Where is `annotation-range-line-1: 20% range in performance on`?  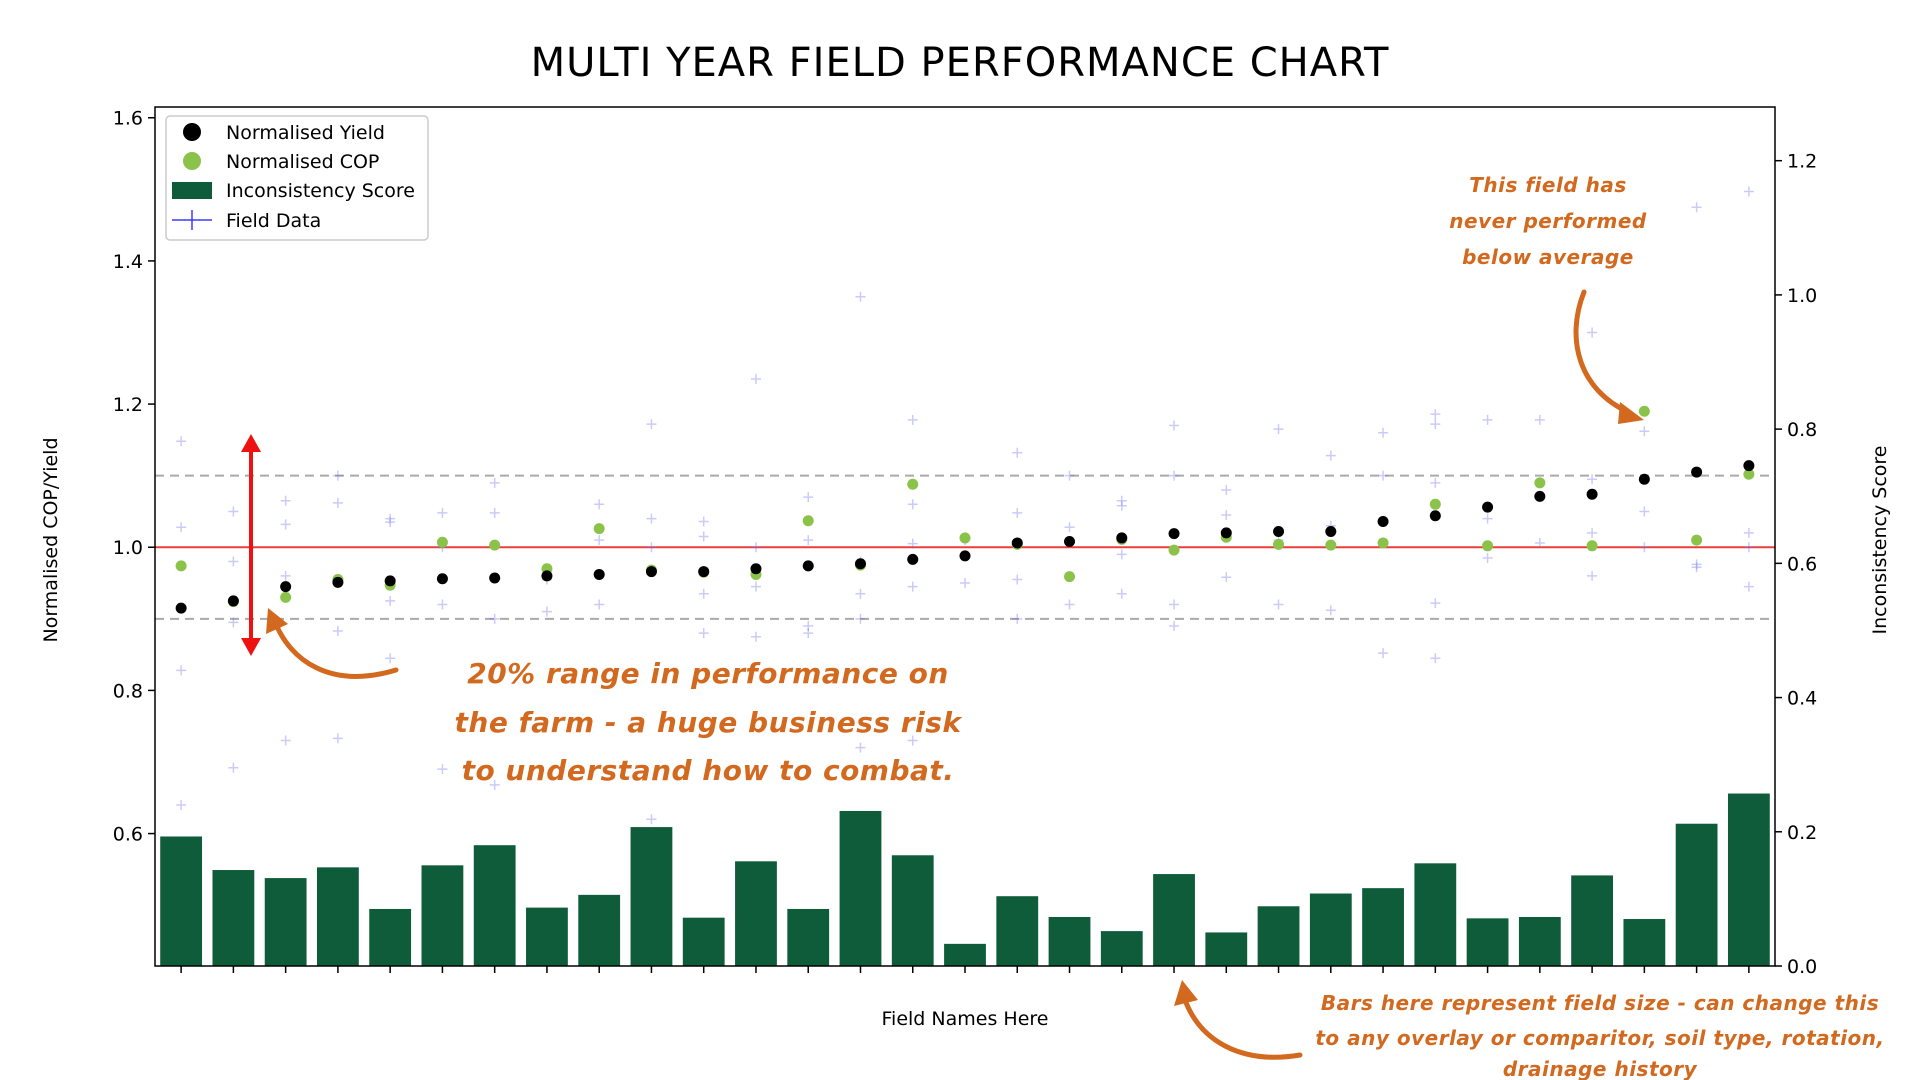 annotation-range-line-1: 20% range in performance on is located at coordinates (708, 673).